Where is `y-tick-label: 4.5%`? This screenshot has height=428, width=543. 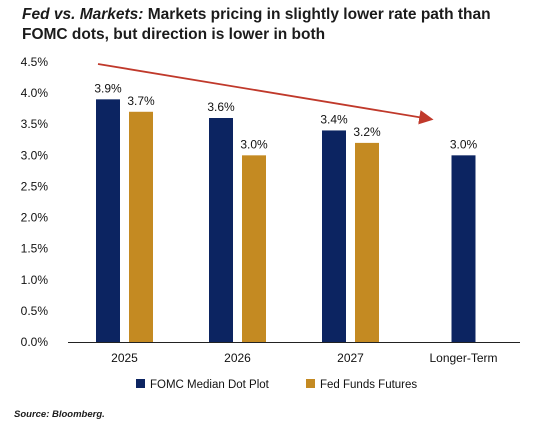
y-tick-label: 4.5% is located at coordinates (35, 62).